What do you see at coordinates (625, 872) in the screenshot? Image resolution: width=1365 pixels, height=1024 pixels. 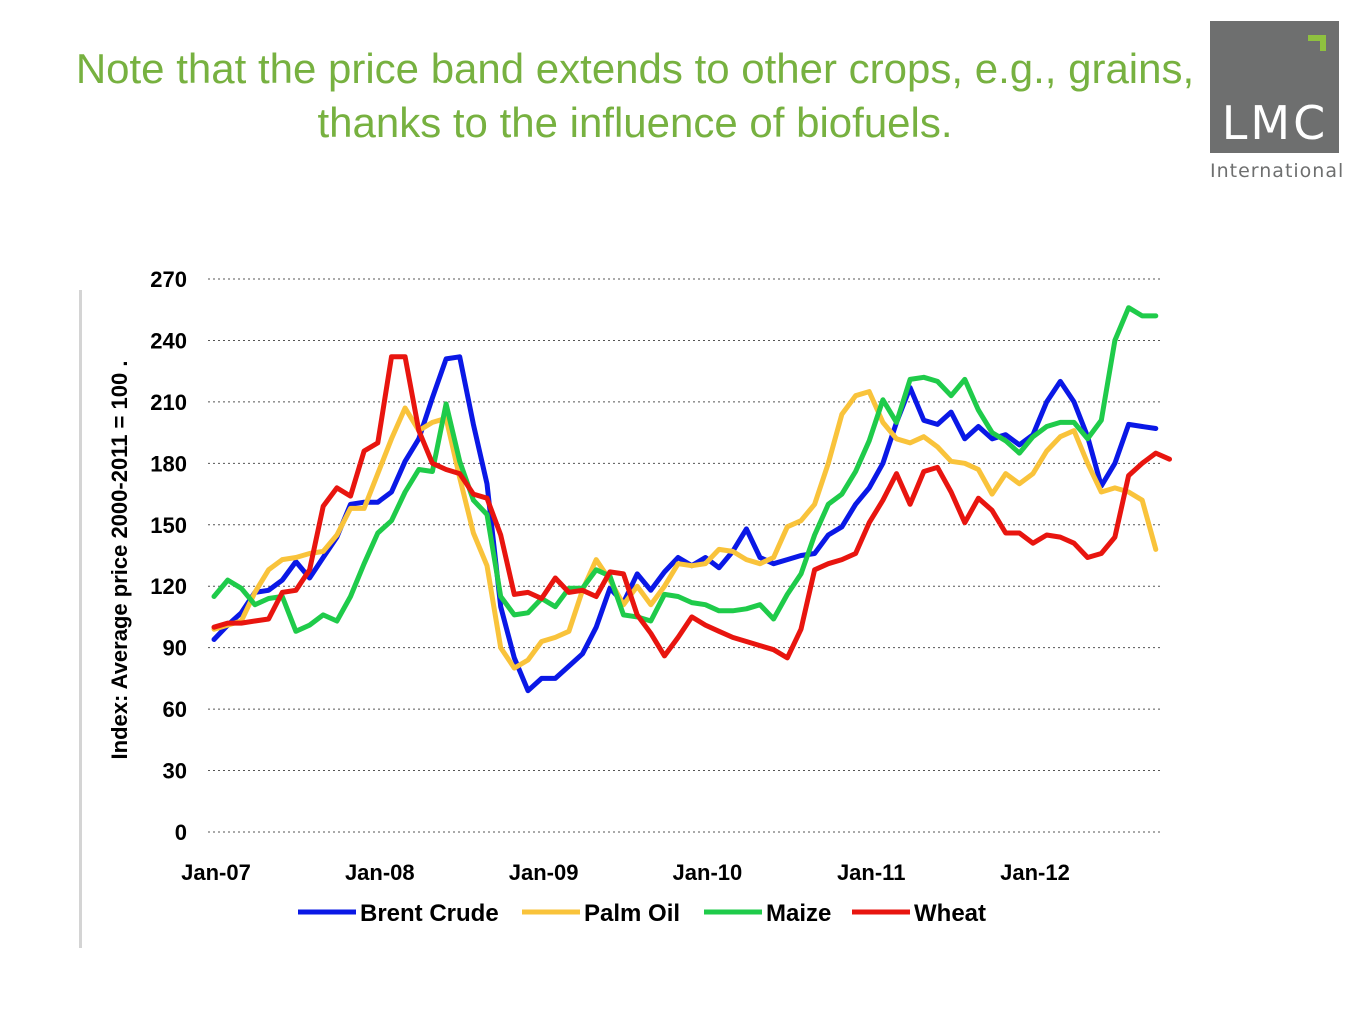 I see `x-tick-labels: Jan-07 Jan-08 Jan-09 Jan-10 Jan-11 Jan-12` at bounding box center [625, 872].